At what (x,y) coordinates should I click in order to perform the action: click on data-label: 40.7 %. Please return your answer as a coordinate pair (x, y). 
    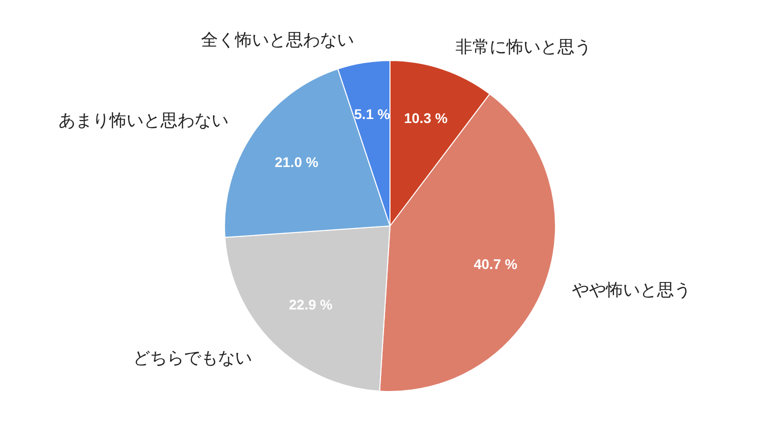
    Looking at the image, I should click on (496, 264).